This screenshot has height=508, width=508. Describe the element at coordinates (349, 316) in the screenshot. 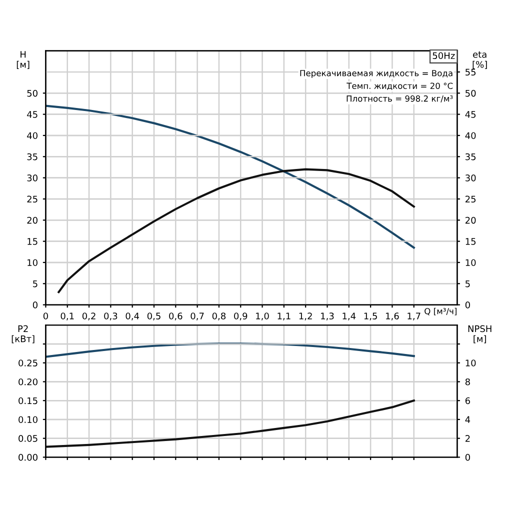

I see `x-tick-label: 1,4` at that location.